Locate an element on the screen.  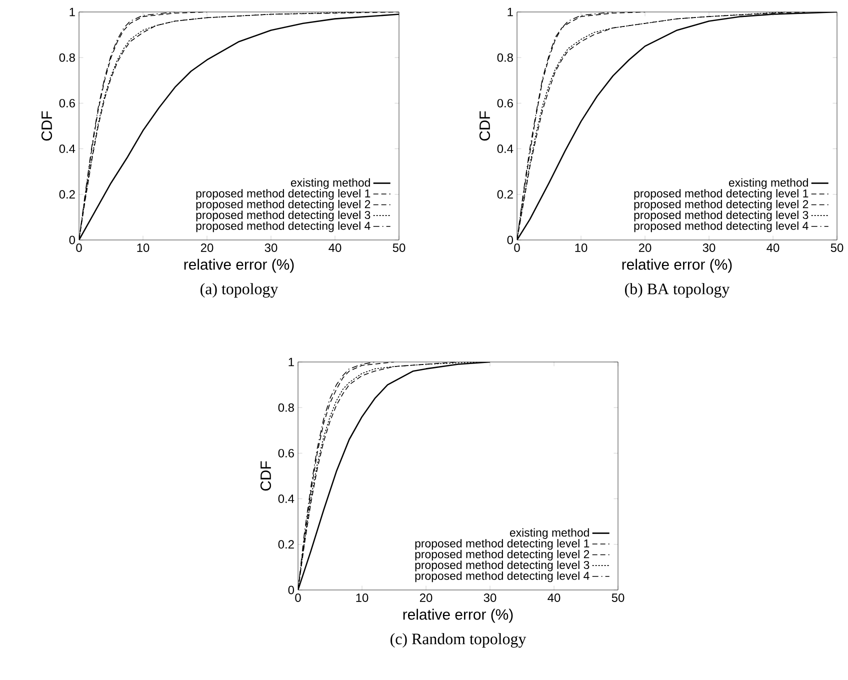
text: (b) BA topology is located at coordinates (677, 290).